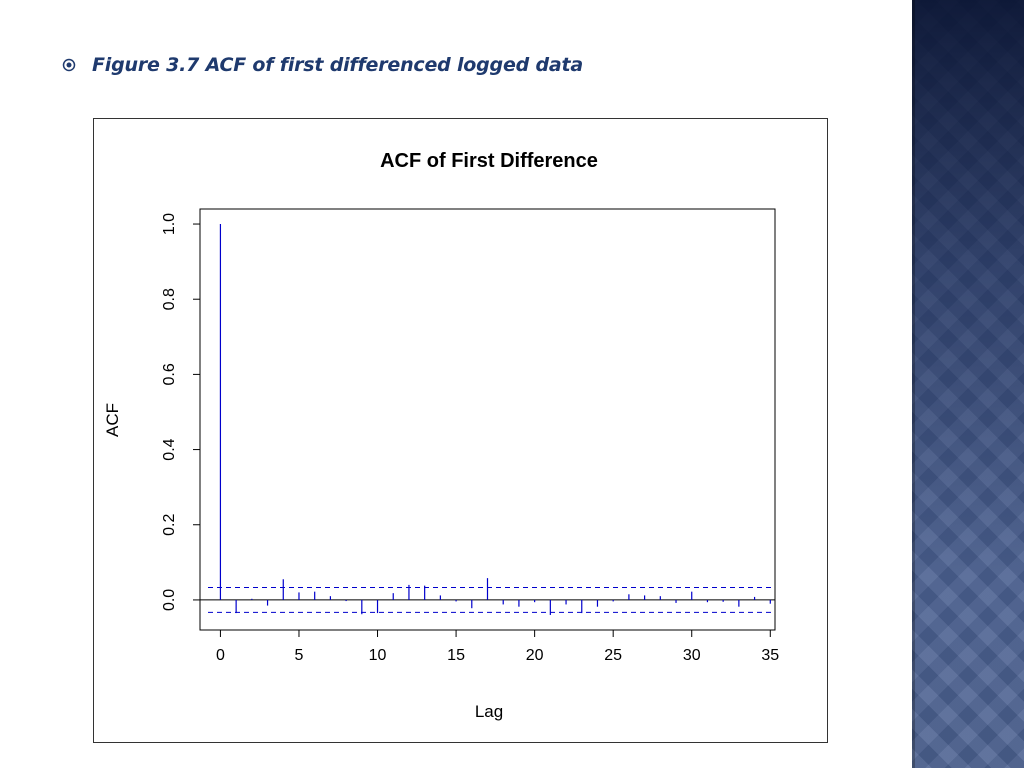 The width and height of the screenshot is (1024, 768). What do you see at coordinates (489, 161) in the screenshot?
I see `chart-title: ACF of First Difference` at bounding box center [489, 161].